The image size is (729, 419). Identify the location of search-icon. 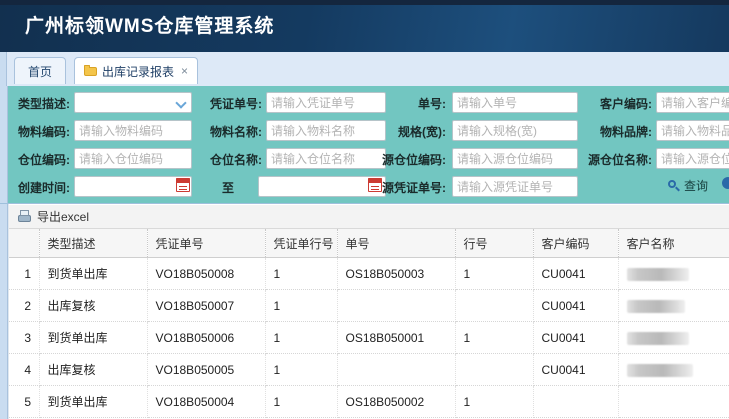
(674, 185).